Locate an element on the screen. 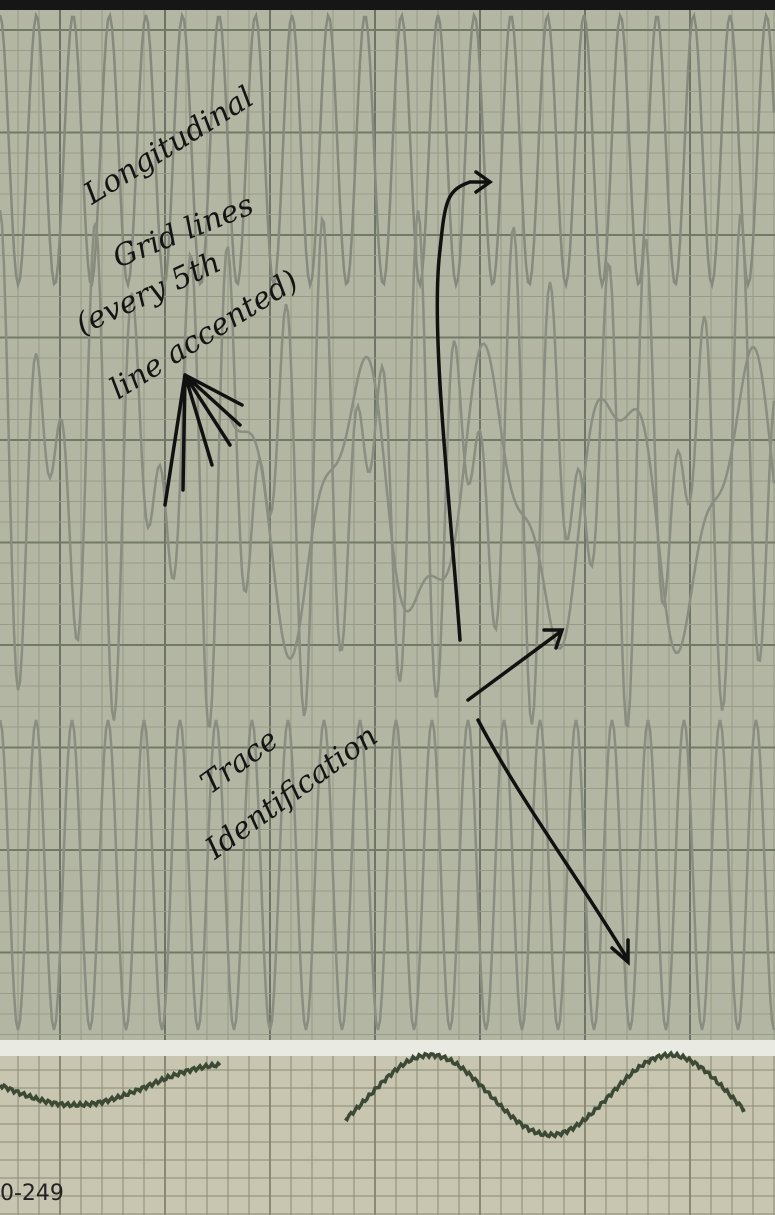  trace-arrow-top is located at coordinates (464, 406).